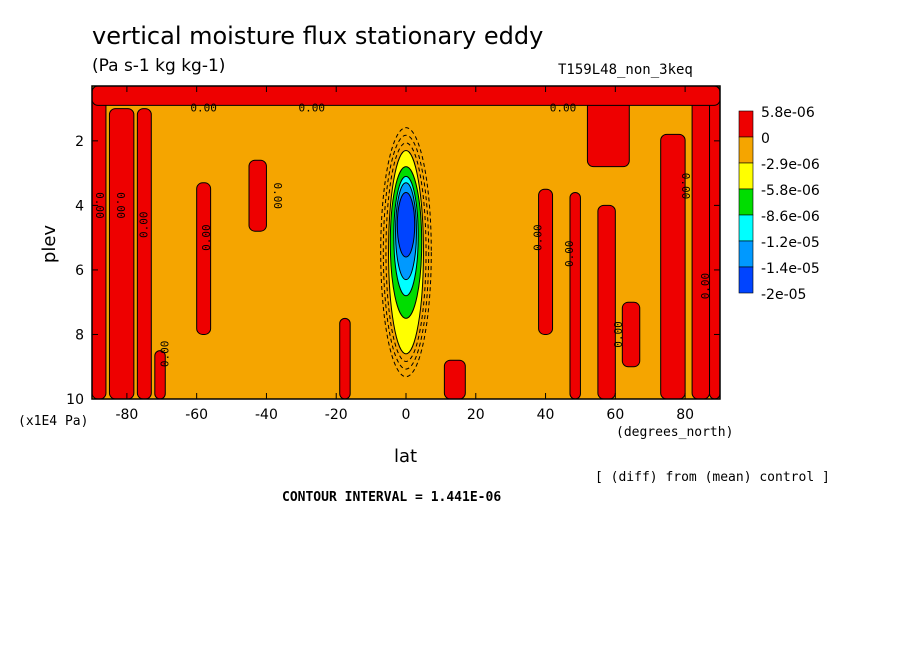 This screenshot has width=904, height=654. What do you see at coordinates (318, 36) in the screenshot?
I see `chart-title: vertical moisture flux stationary eddy` at bounding box center [318, 36].